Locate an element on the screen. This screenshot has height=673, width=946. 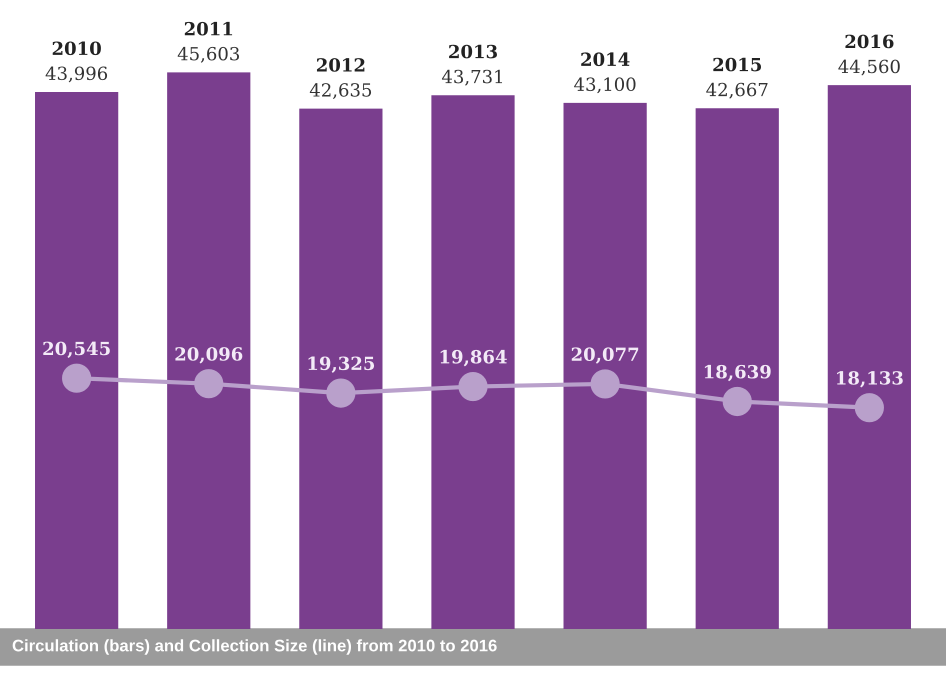
data-label: 42,635 is located at coordinates (341, 91).